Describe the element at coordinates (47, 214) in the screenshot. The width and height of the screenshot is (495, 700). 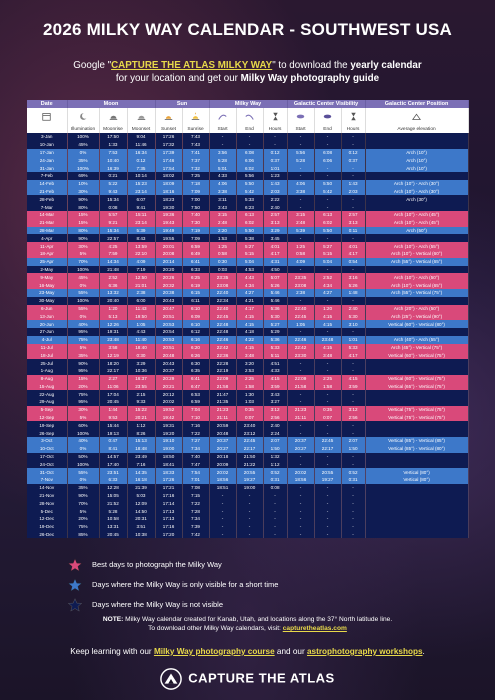
I see `date-cell: 14-Mar` at that location.